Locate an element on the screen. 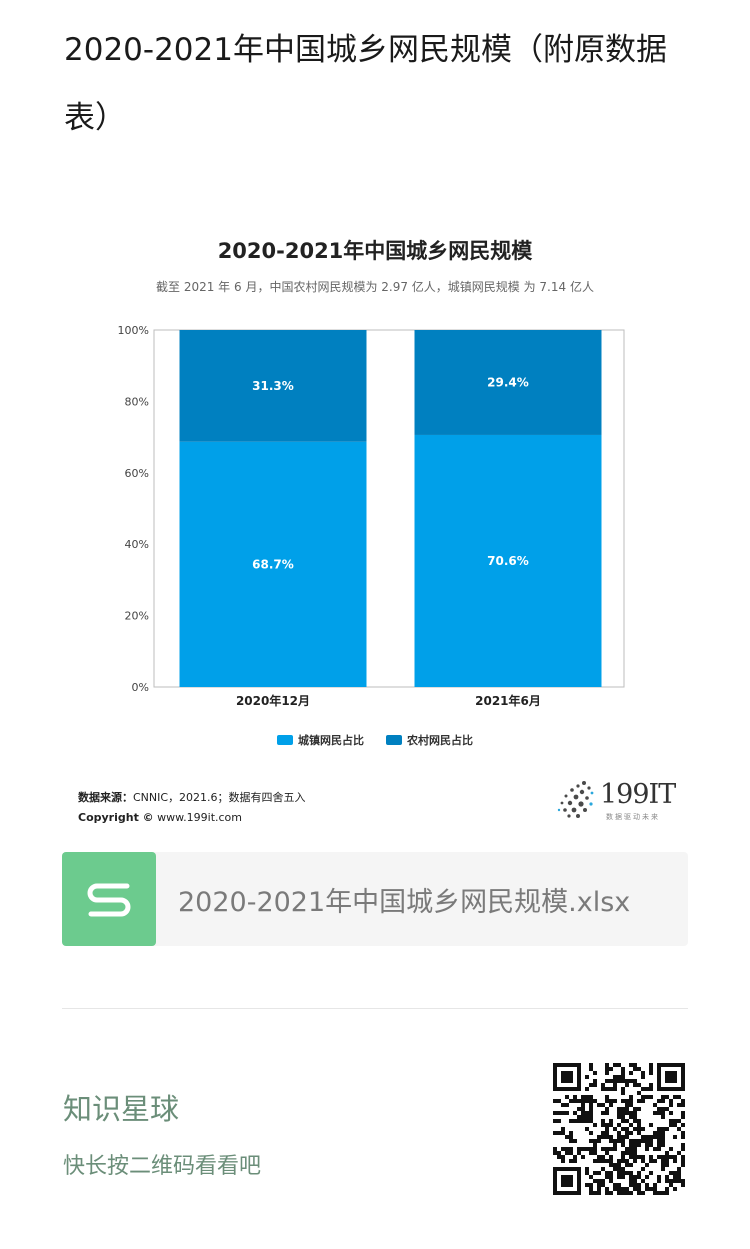  brand-logo: 199IT 数据驱动未来 is located at coordinates (619, 800).